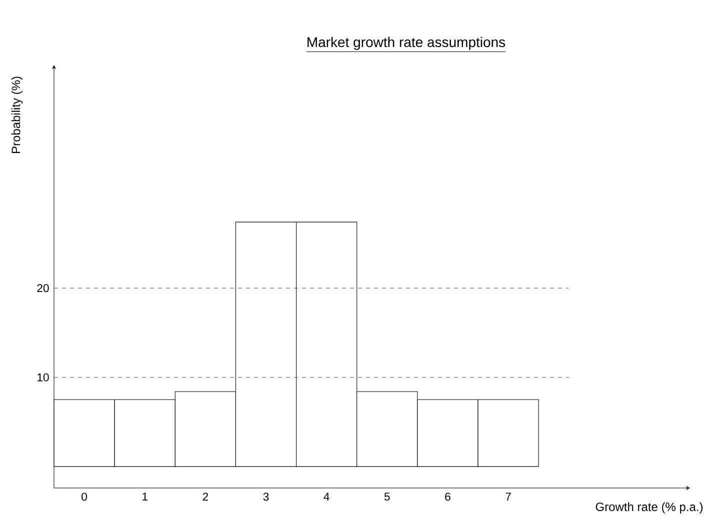 This screenshot has height=518, width=708. What do you see at coordinates (407, 43) in the screenshot?
I see `chart-title: Market growth rate assumptions` at bounding box center [407, 43].